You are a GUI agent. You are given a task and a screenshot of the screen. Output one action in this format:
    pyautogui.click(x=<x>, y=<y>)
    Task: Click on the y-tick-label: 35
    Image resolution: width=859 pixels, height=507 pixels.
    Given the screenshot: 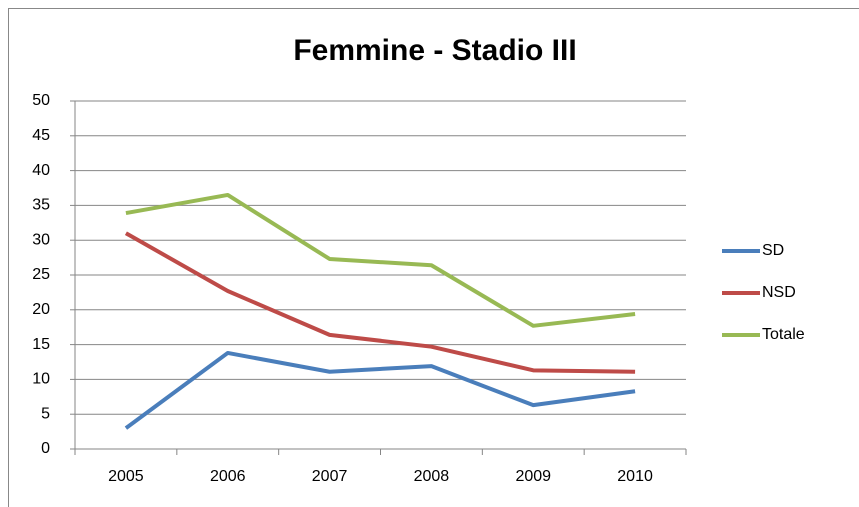 What is the action you would take?
    pyautogui.click(x=41, y=205)
    